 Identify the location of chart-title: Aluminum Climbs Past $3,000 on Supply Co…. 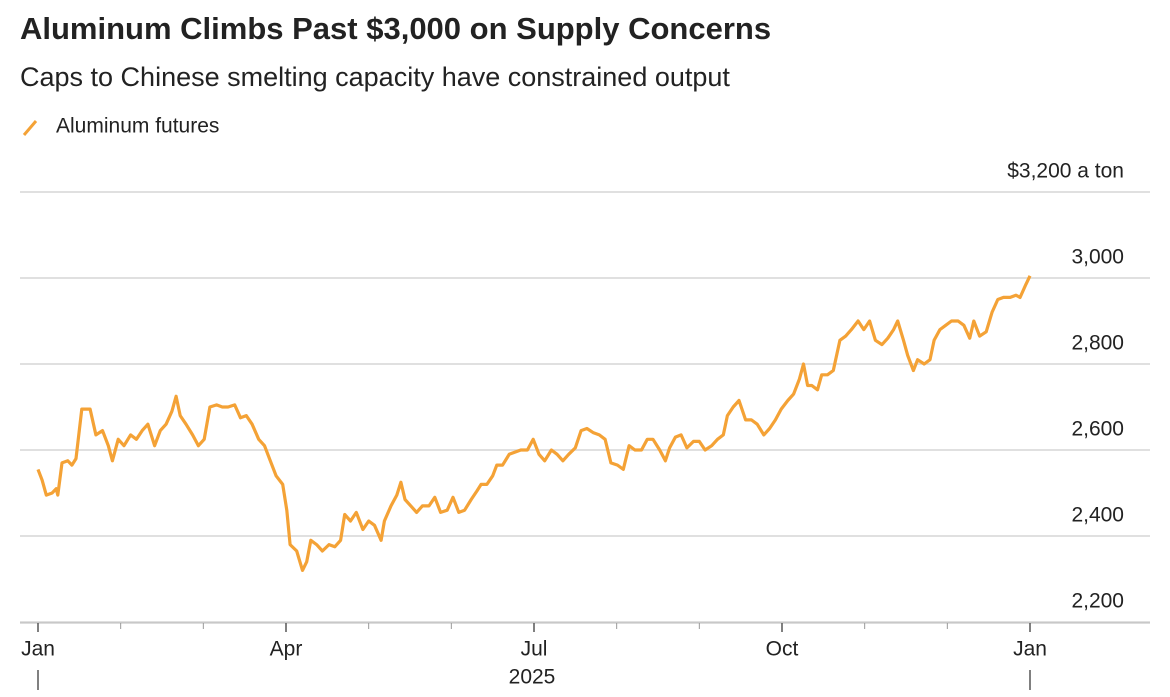
(395, 28).